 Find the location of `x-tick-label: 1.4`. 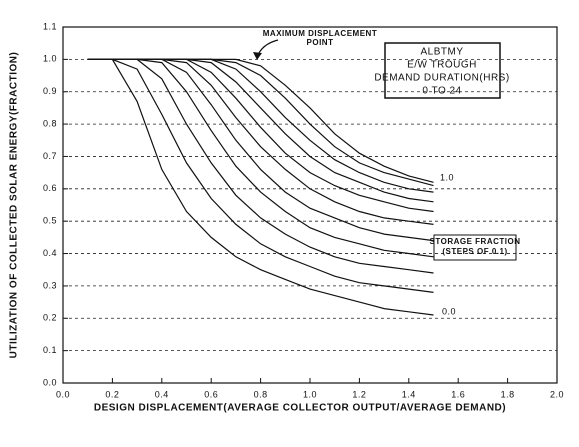

x-tick-label: 1.4 is located at coordinates (409, 394).